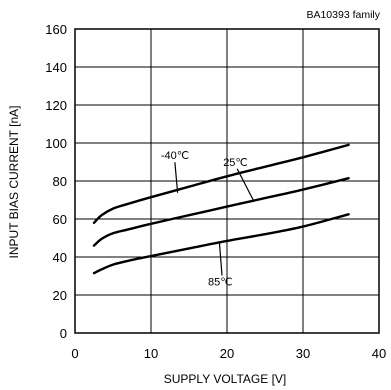 The width and height of the screenshot is (391, 390). I want to click on annotation-labels: -40℃ 25℃ 85℃, so click(204, 219).